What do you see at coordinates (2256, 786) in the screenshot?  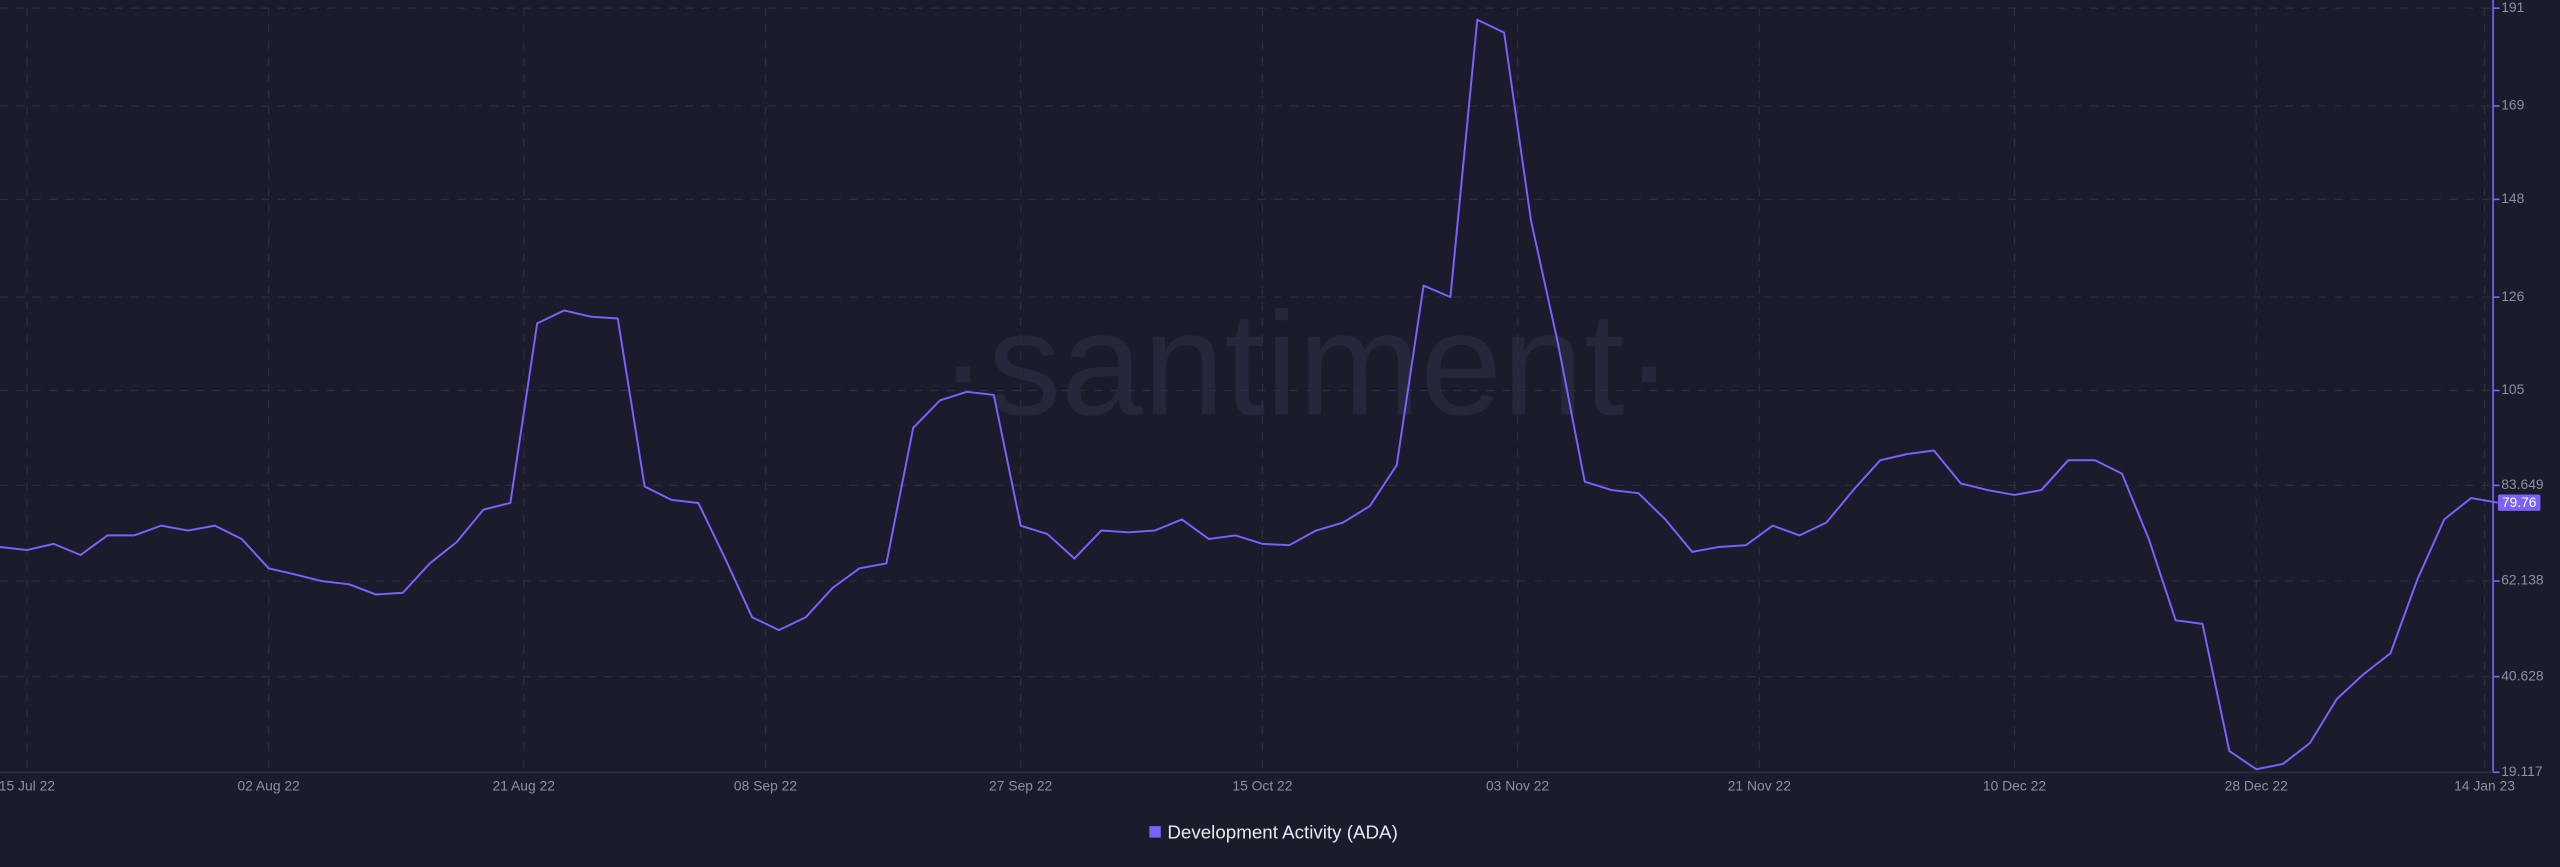 I see `x-tick-label: 28 Dec 22` at bounding box center [2256, 786].